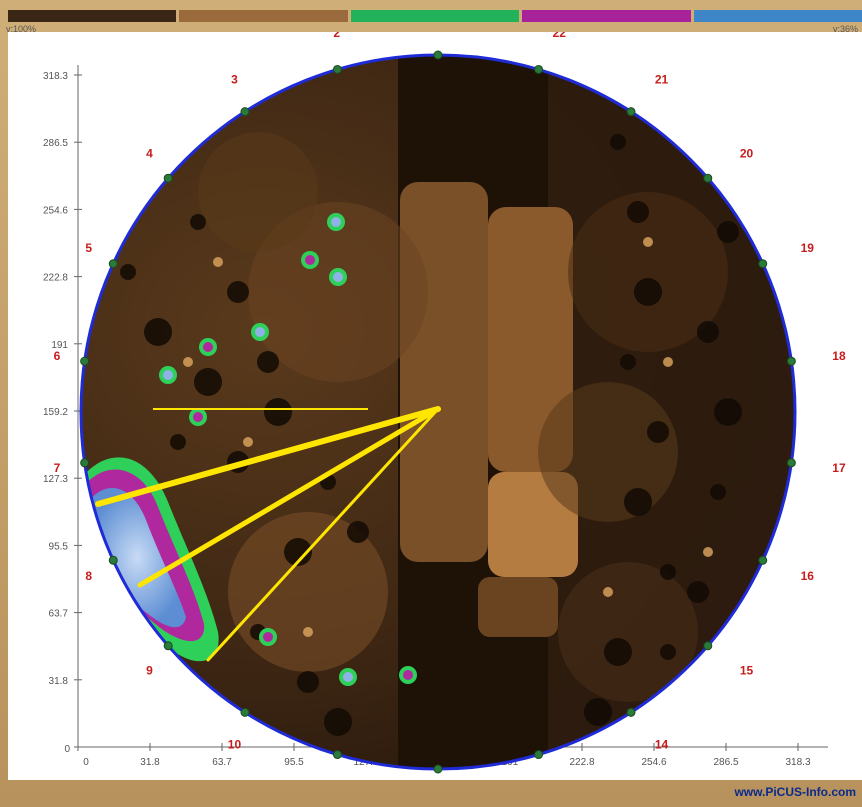  What do you see at coordinates (795, 792) in the screenshot?
I see `website-footer: www.PiCUS-Info.com` at bounding box center [795, 792].